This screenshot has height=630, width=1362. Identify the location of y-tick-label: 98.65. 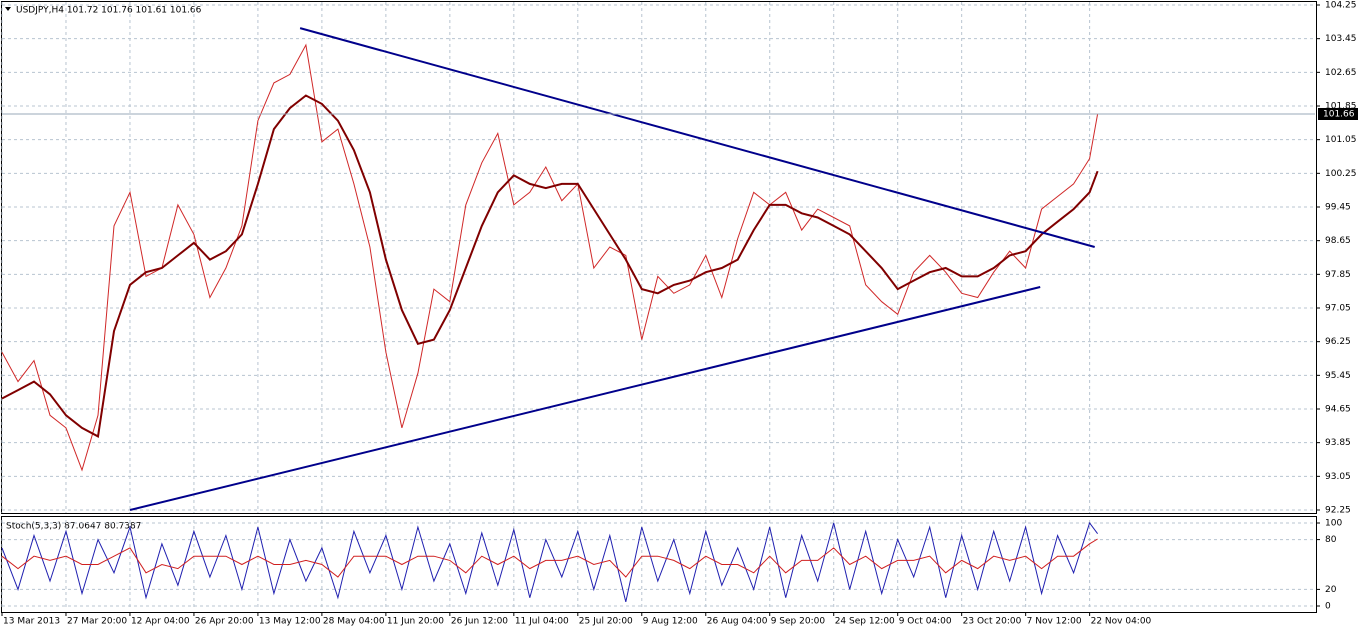
(1338, 241).